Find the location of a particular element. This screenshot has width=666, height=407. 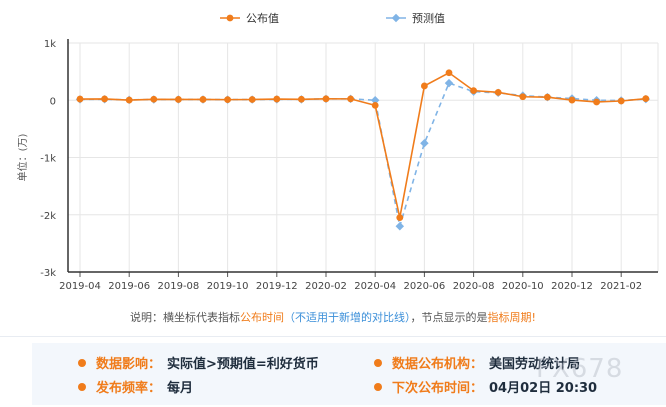

x-tick-label: 2019-10 is located at coordinates (228, 286).